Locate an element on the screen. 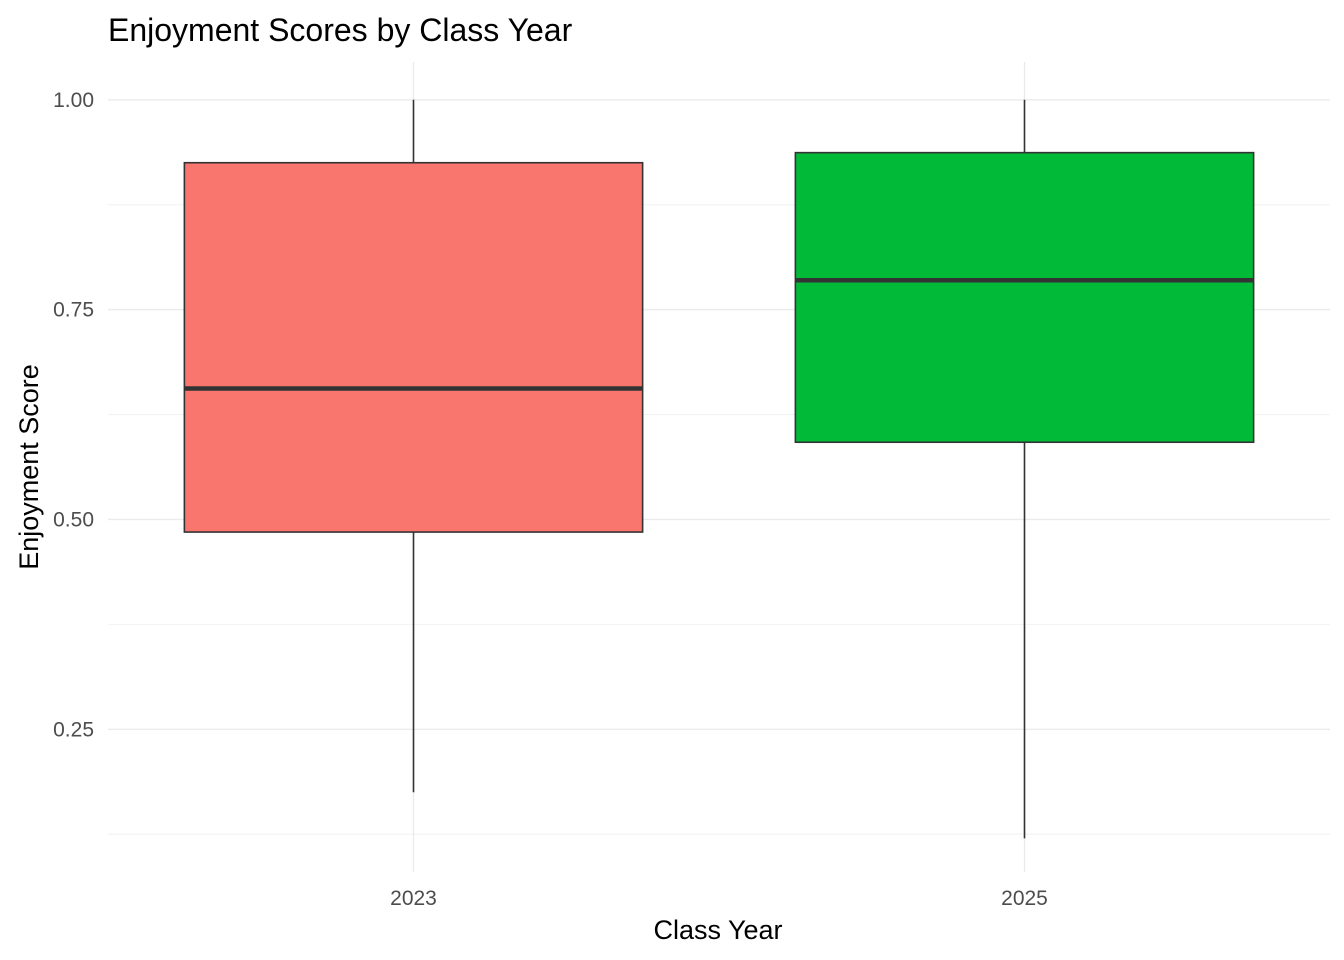 This screenshot has width=1344, height=960. y-axis-tick-labels: 0.25 0.50 0.75 1.00 is located at coordinates (73, 415).